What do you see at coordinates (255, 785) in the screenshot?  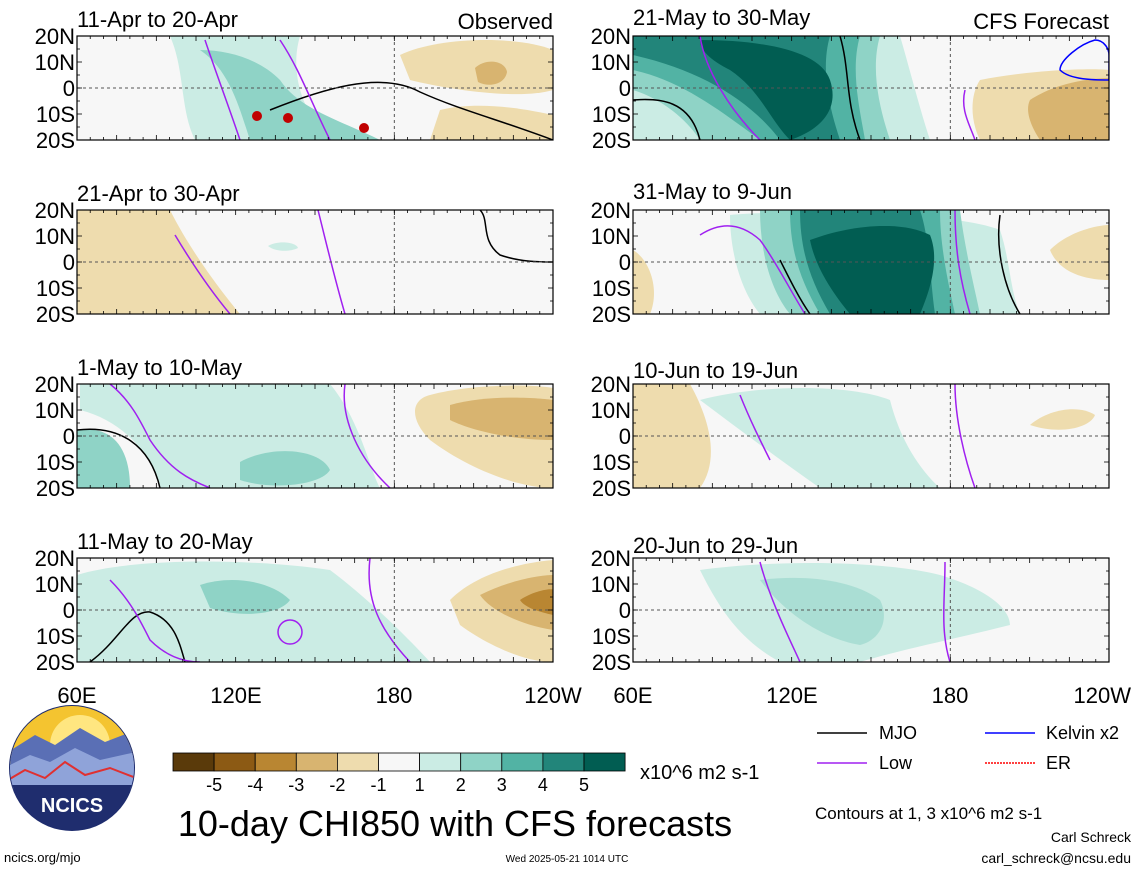 I see `colorbar-tick-label: -4` at bounding box center [255, 785].